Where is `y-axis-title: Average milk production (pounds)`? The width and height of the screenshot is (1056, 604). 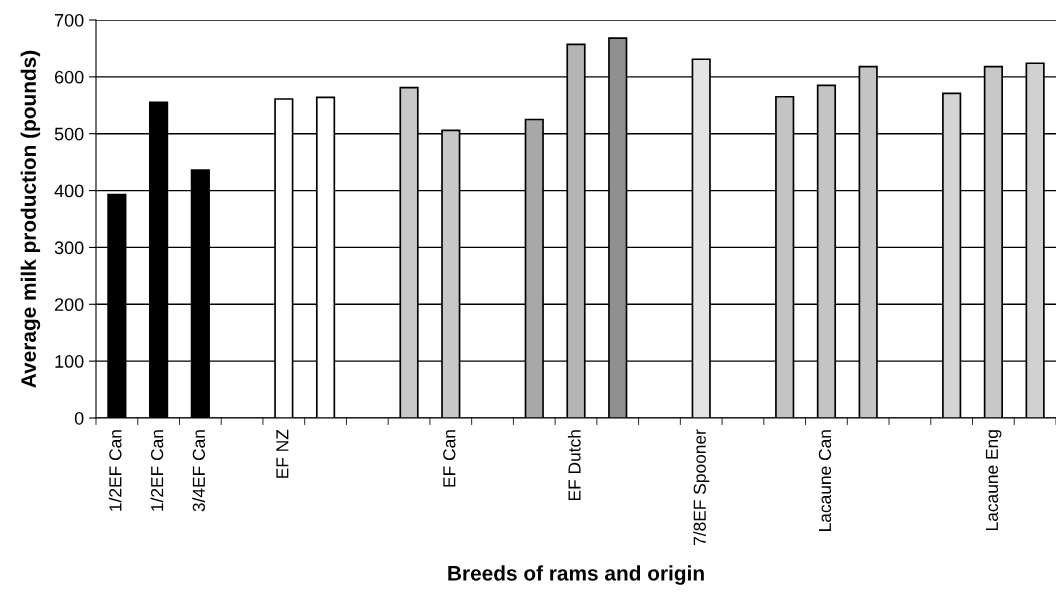
y-axis-title: Average milk production (pounds) is located at coordinates (30, 219).